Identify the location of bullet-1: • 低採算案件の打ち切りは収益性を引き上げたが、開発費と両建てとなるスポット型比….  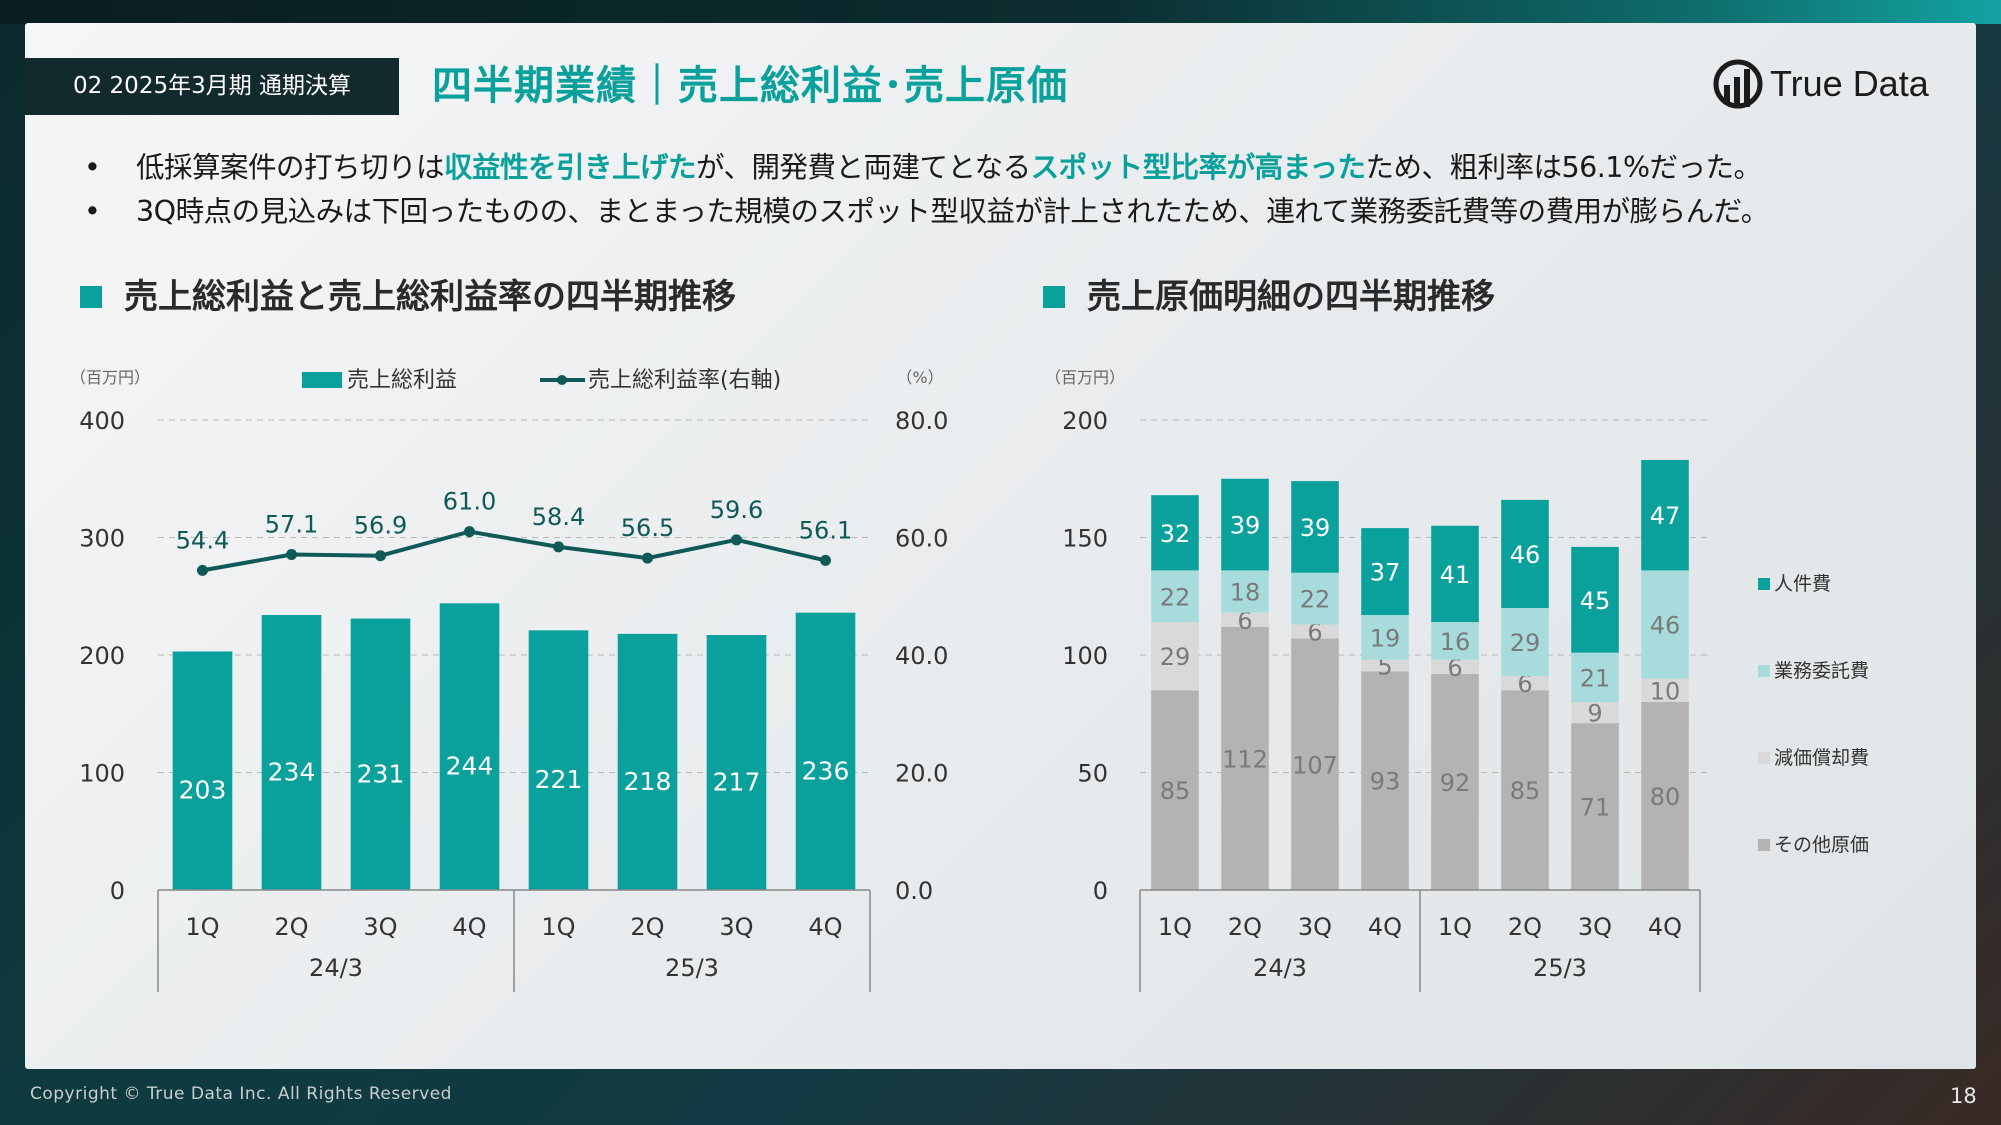
(1020, 168).